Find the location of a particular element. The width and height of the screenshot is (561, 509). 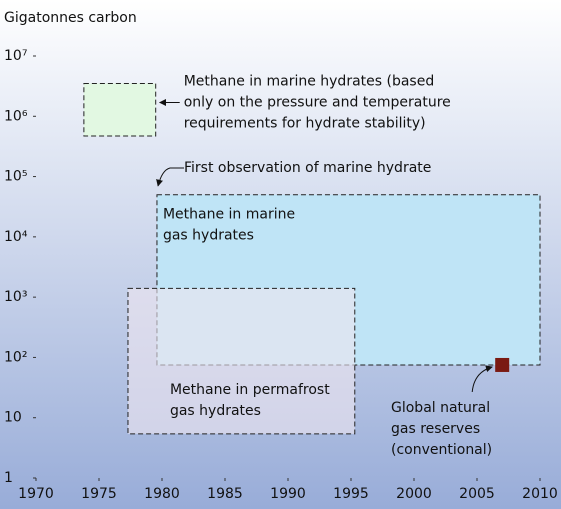

y-axis-label: Gigatonnes carbon is located at coordinates (70, 18).